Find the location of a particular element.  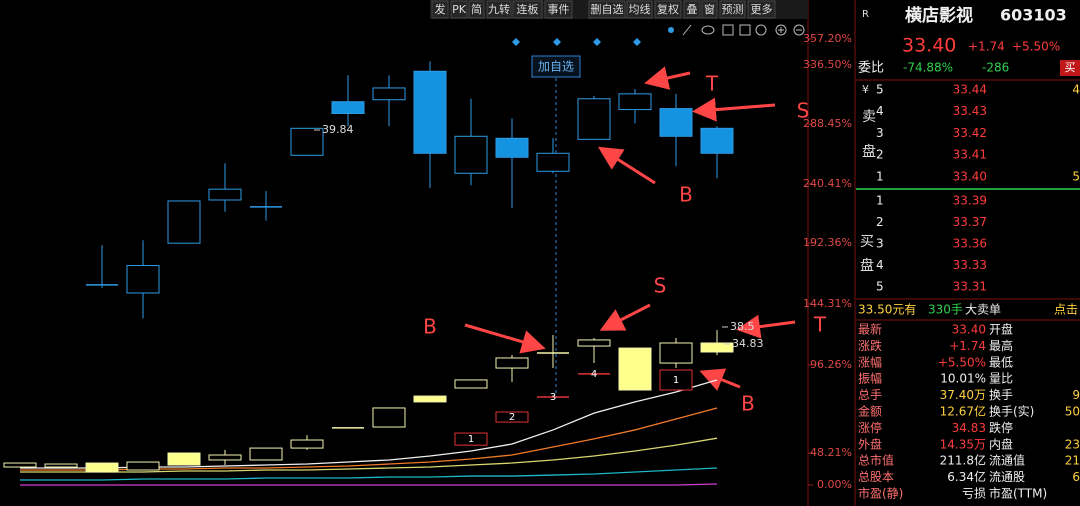

stat-value: 50 is located at coordinates (1072, 412).